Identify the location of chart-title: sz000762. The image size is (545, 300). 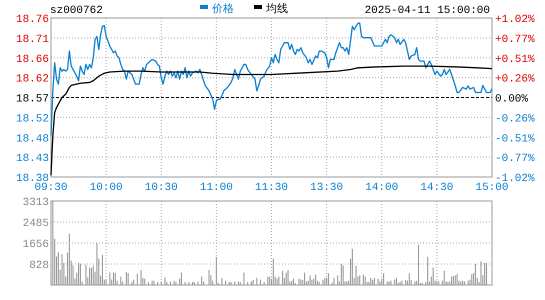
(76, 11).